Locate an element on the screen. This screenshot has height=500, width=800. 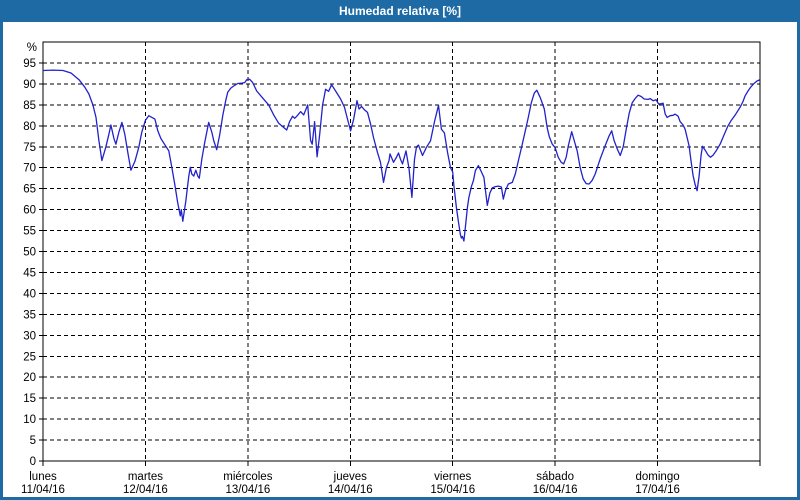
y-tick-label: 90 is located at coordinates (29, 85).